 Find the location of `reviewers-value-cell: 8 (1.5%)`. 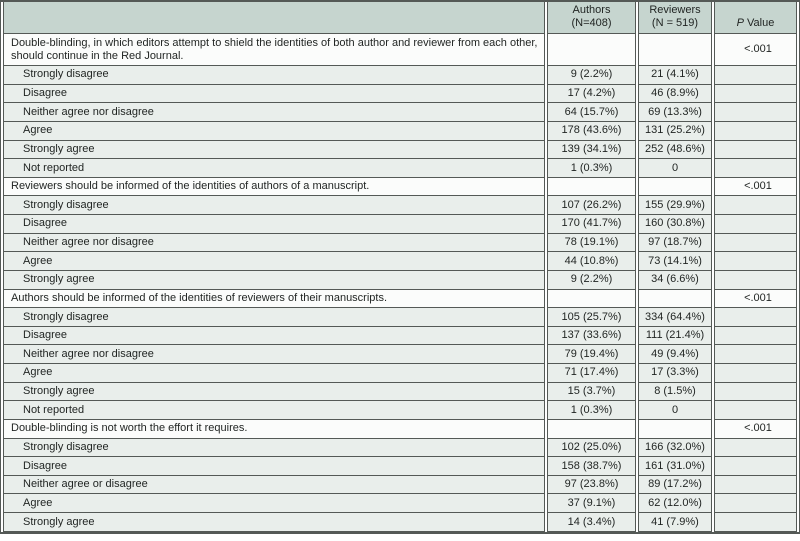

reviewers-value-cell: 8 (1.5%) is located at coordinates (675, 391).